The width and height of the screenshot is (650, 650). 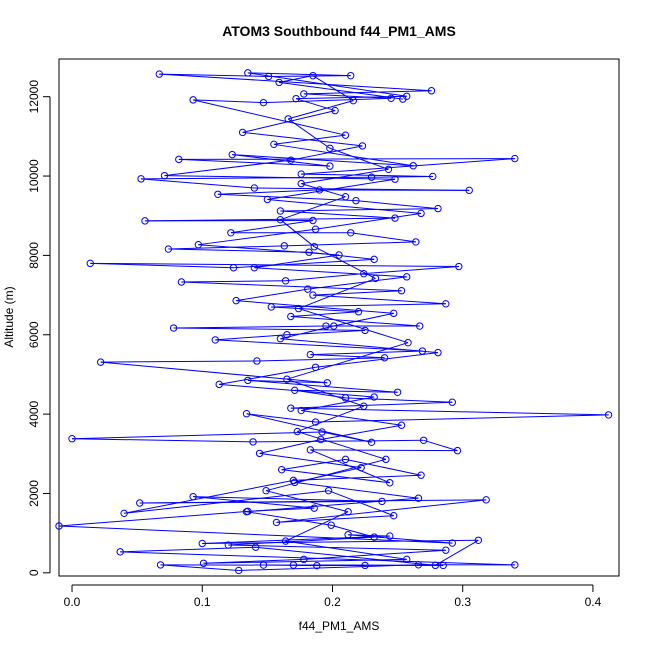 I want to click on y-tick-label: 10000, so click(x=34, y=176).